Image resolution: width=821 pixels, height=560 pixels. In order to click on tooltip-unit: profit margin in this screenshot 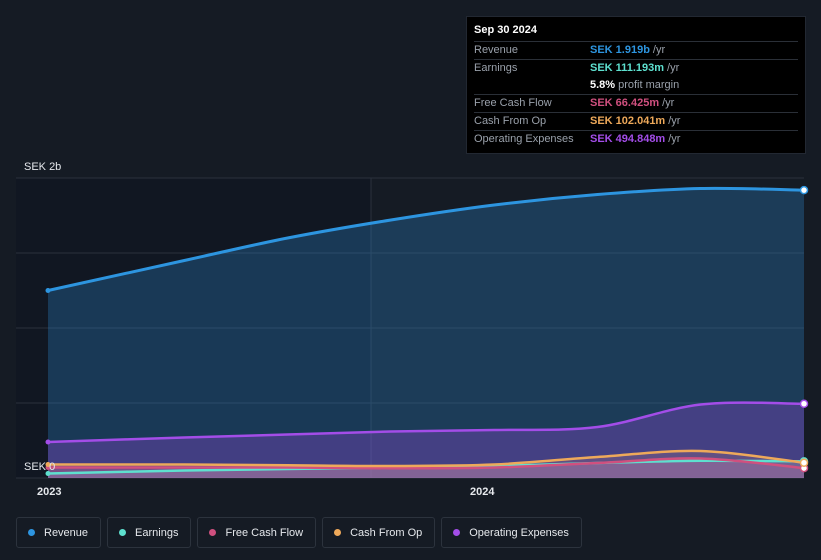, I will do `click(649, 85)`.